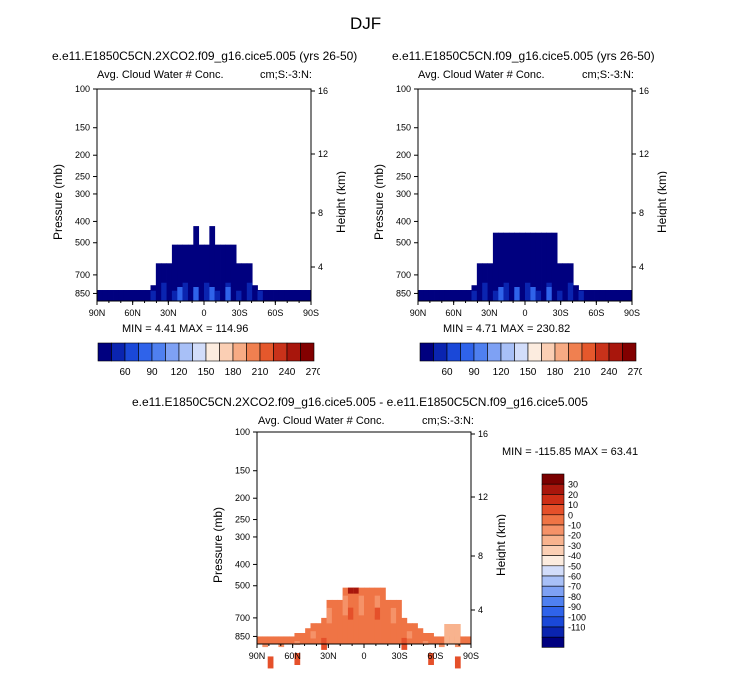 The height and width of the screenshot is (673, 733). Describe the element at coordinates (292, 656) in the screenshot. I see `x-tick-label: 60N` at that location.